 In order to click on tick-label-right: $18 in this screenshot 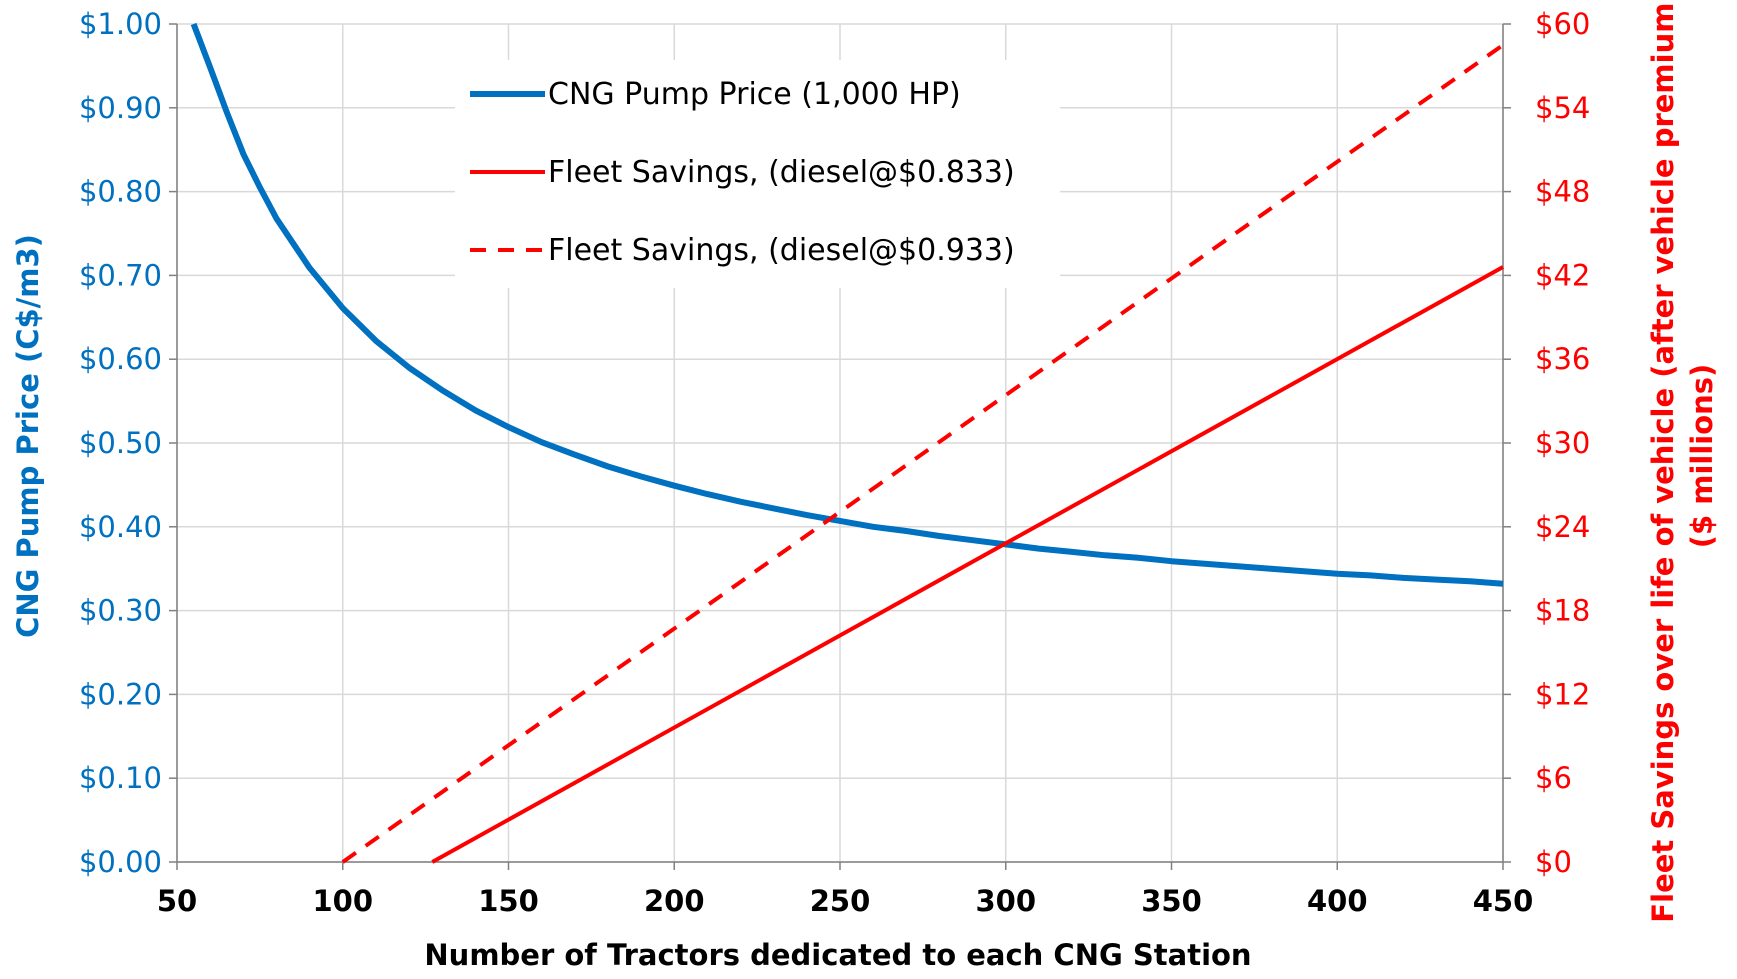, I will do `click(1562, 611)`.